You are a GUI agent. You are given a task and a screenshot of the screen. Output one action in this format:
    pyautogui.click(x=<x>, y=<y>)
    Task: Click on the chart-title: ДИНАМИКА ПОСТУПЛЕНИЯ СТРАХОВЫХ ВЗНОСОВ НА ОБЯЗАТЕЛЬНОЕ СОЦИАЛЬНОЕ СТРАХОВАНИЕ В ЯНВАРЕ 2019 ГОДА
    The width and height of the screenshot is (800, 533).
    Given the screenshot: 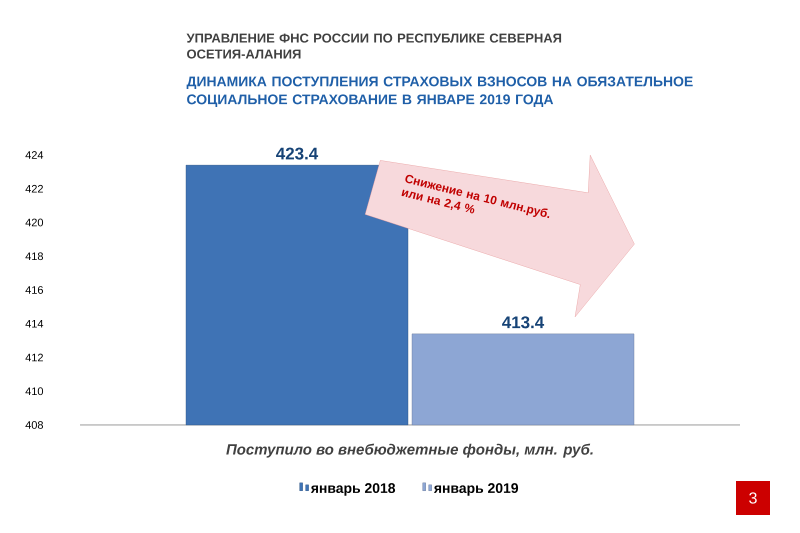 What is the action you would take?
    pyautogui.click(x=439, y=91)
    